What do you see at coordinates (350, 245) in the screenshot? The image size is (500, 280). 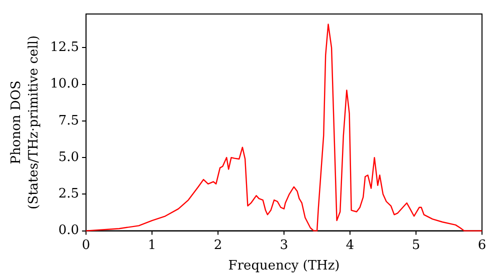 I see `x-tick-label: 4` at bounding box center [350, 245].